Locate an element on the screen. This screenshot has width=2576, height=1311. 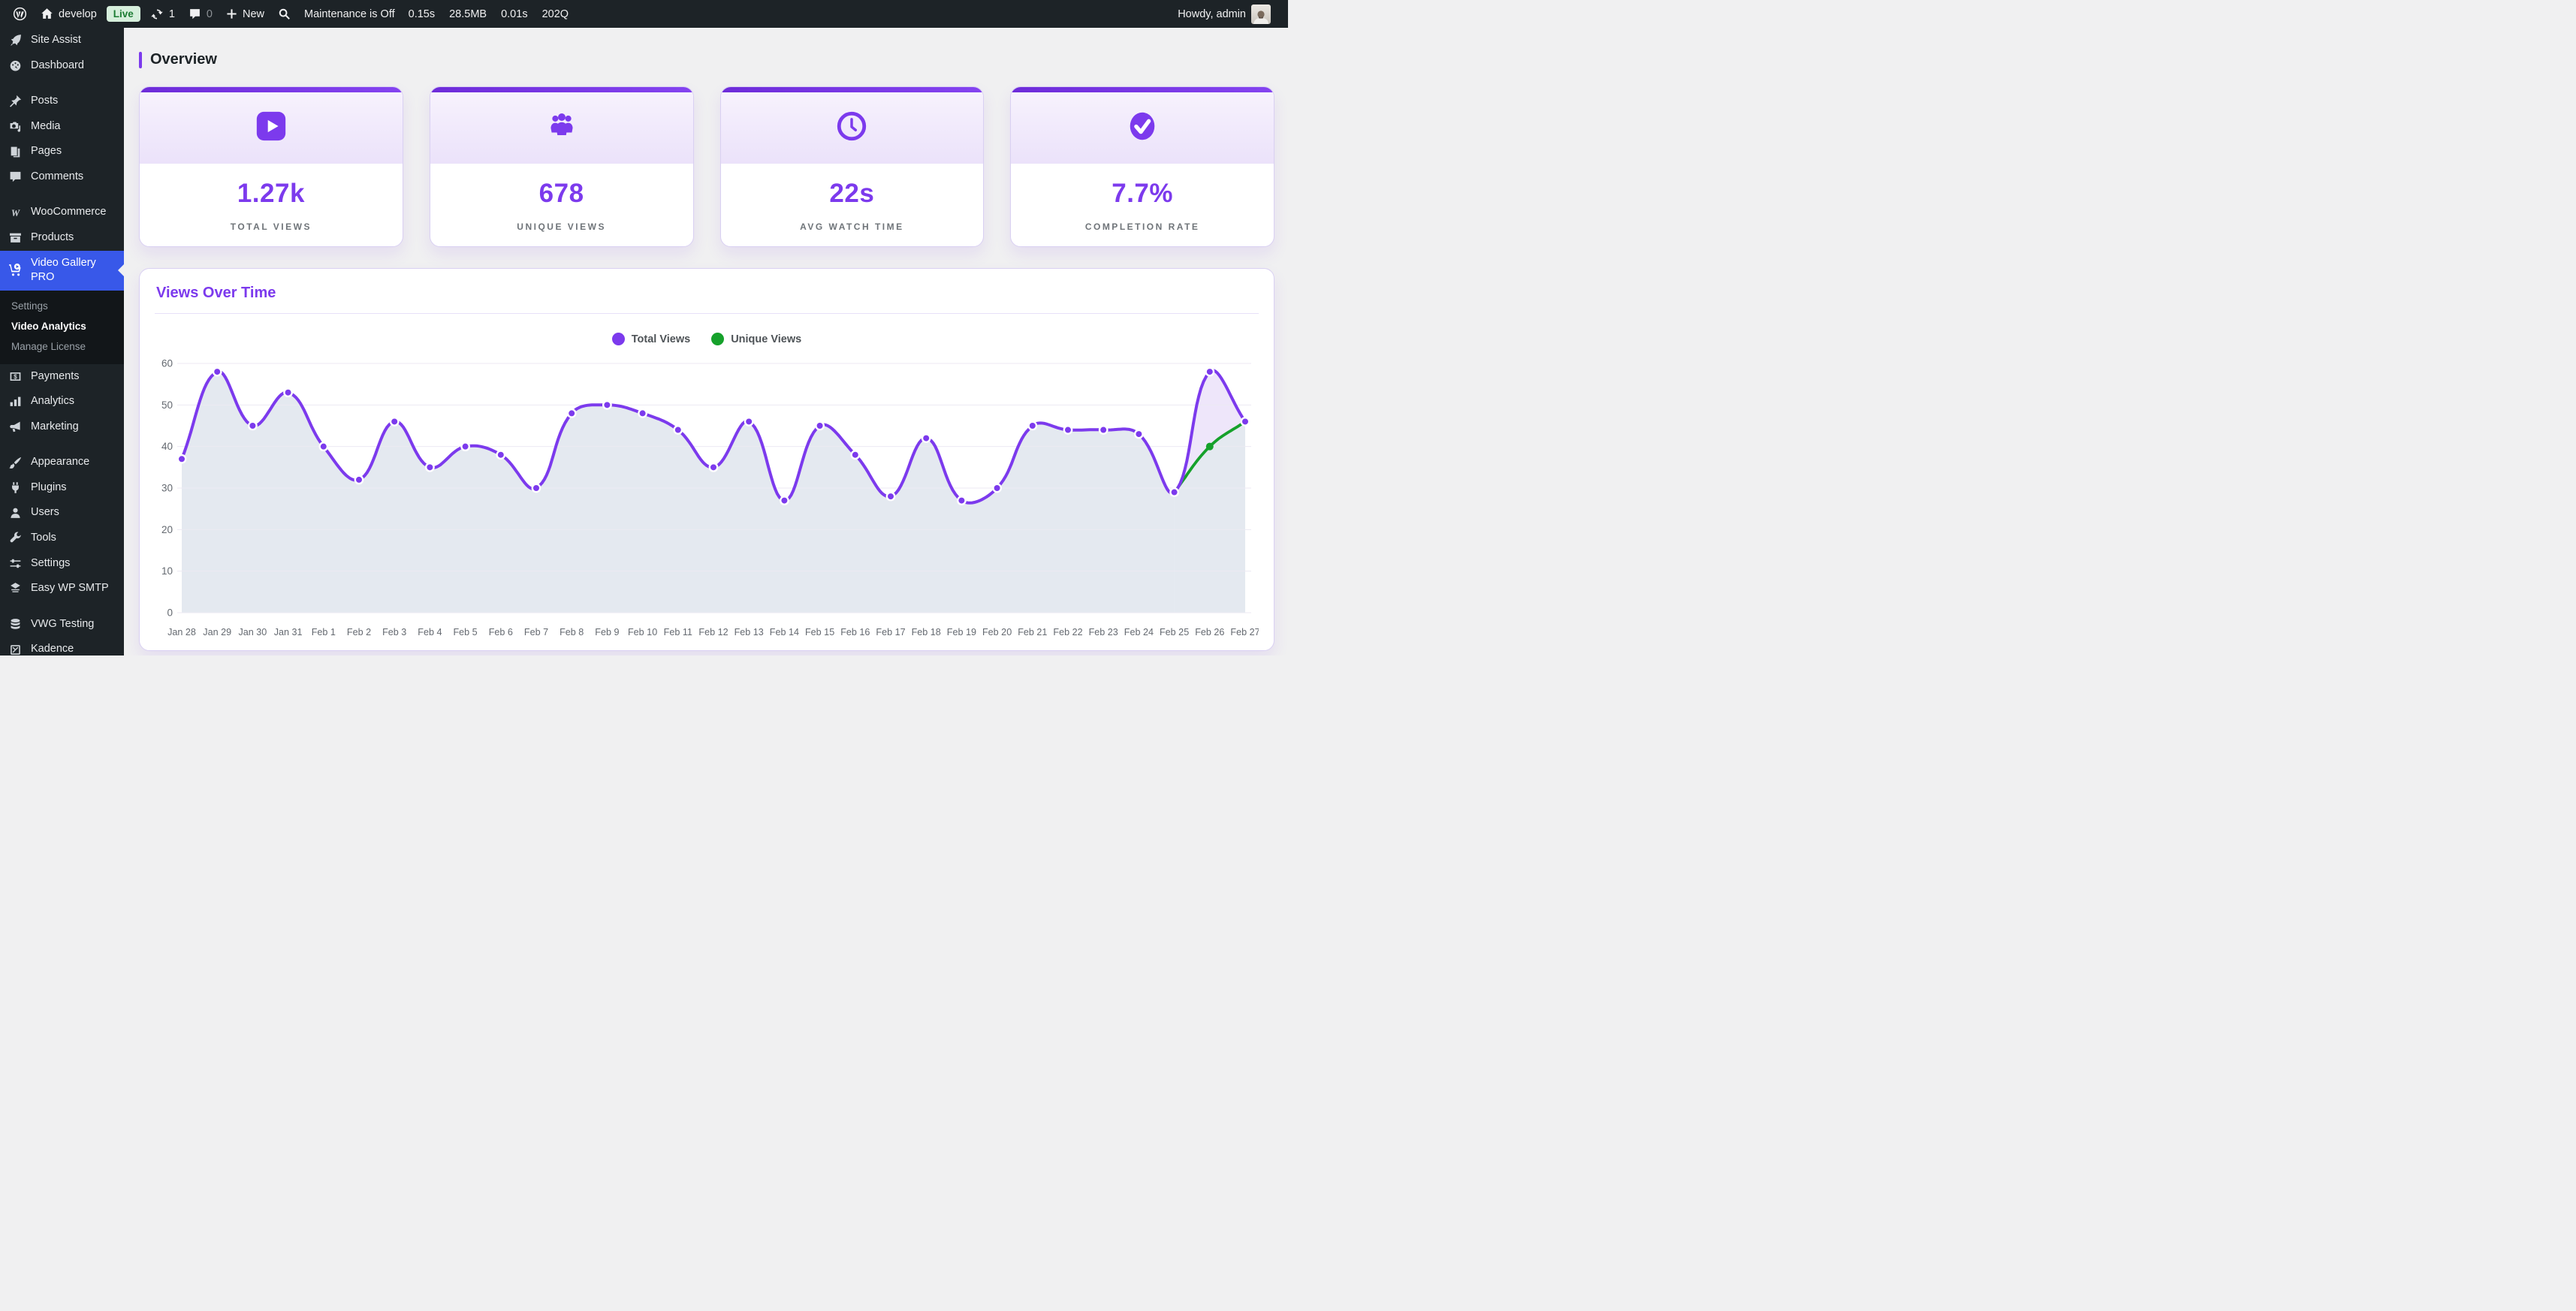
x-axis-tick: Feb 27 is located at coordinates (1245, 632).